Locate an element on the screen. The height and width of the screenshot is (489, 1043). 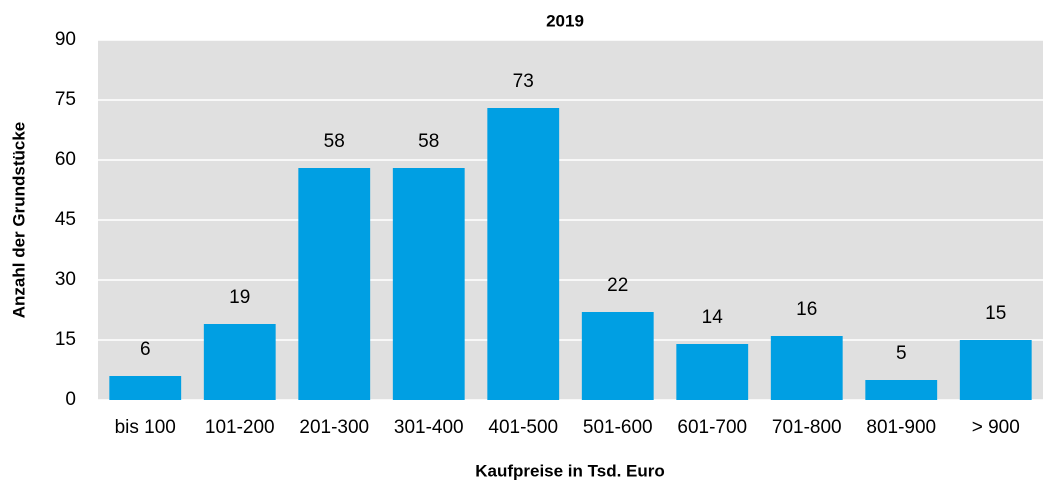
data-label: 14 is located at coordinates (713, 317).